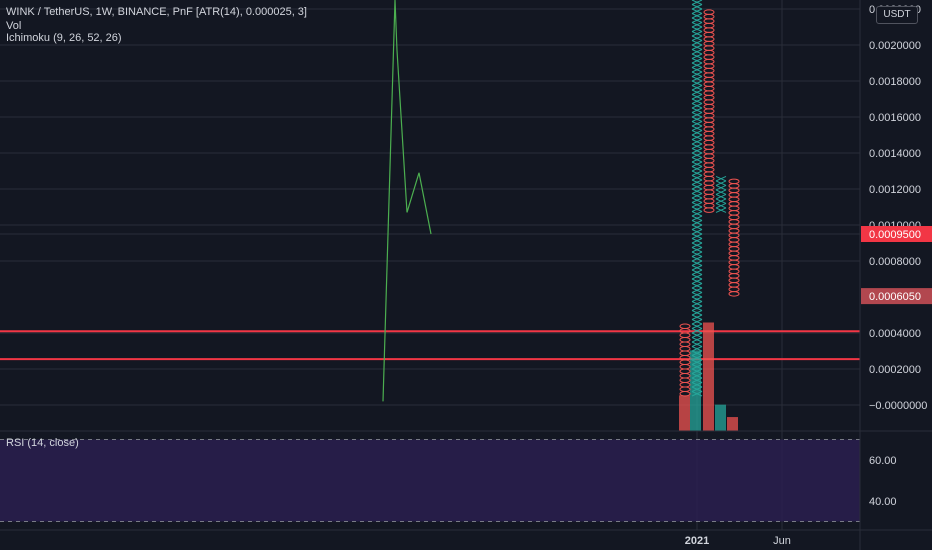 The image size is (932, 550). Describe the element at coordinates (895, 235) in the screenshot. I see `price-badge-label: 0.0009500` at that location.